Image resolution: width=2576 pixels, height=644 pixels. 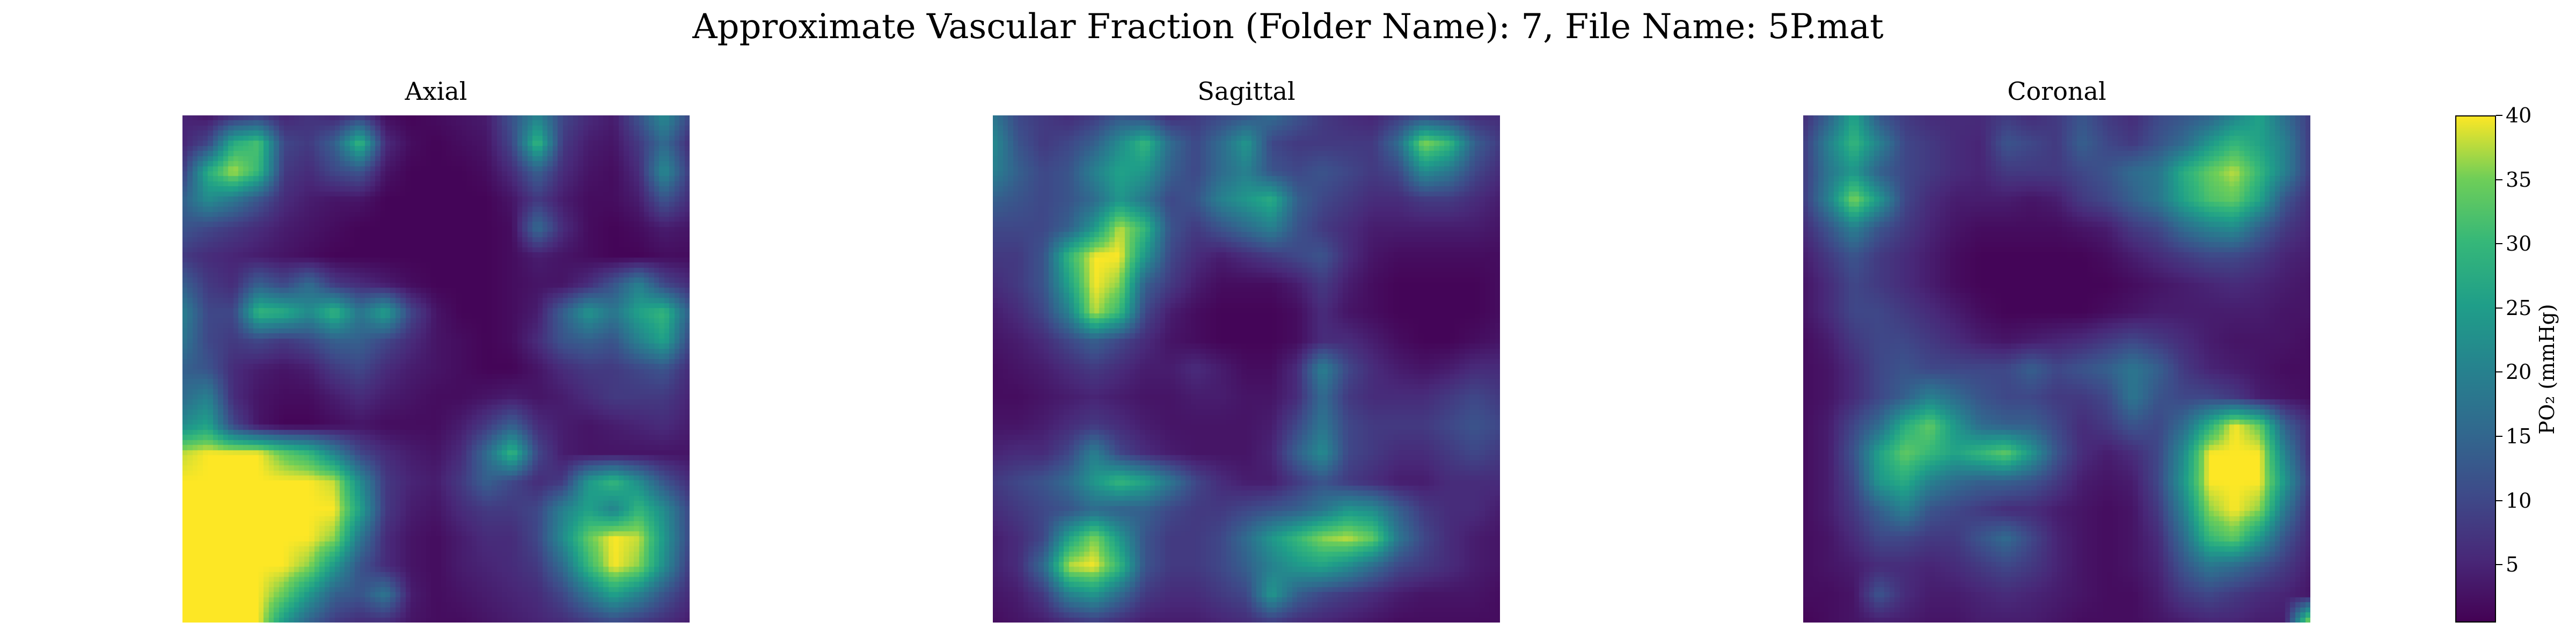 What do you see at coordinates (2519, 372) in the screenshot?
I see `colorbar-tick-label: 20` at bounding box center [2519, 372].